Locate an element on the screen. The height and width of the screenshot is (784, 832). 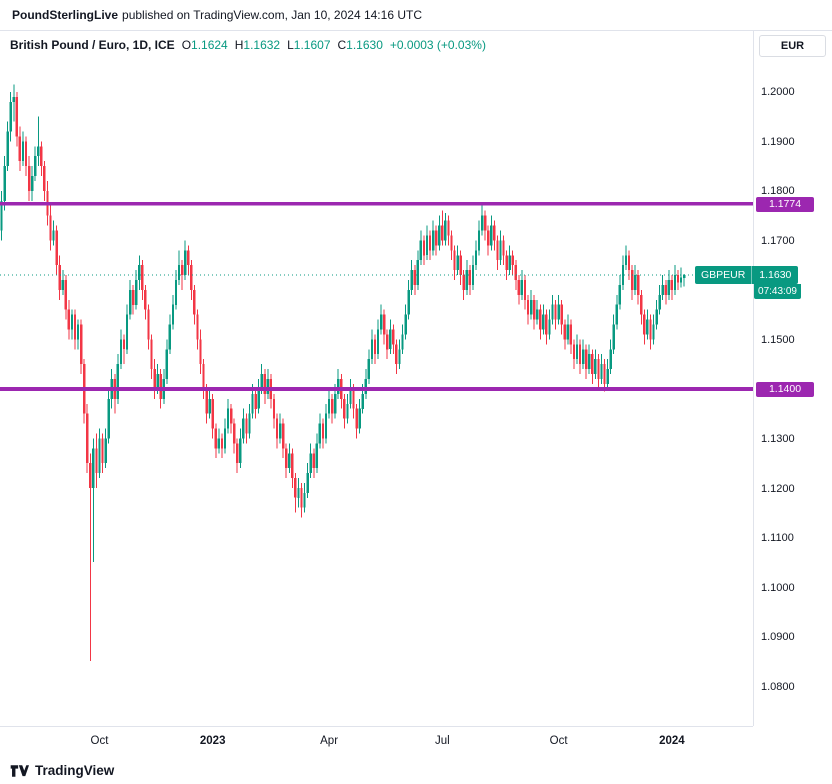
time-tick: 2024 is located at coordinates (672, 741).